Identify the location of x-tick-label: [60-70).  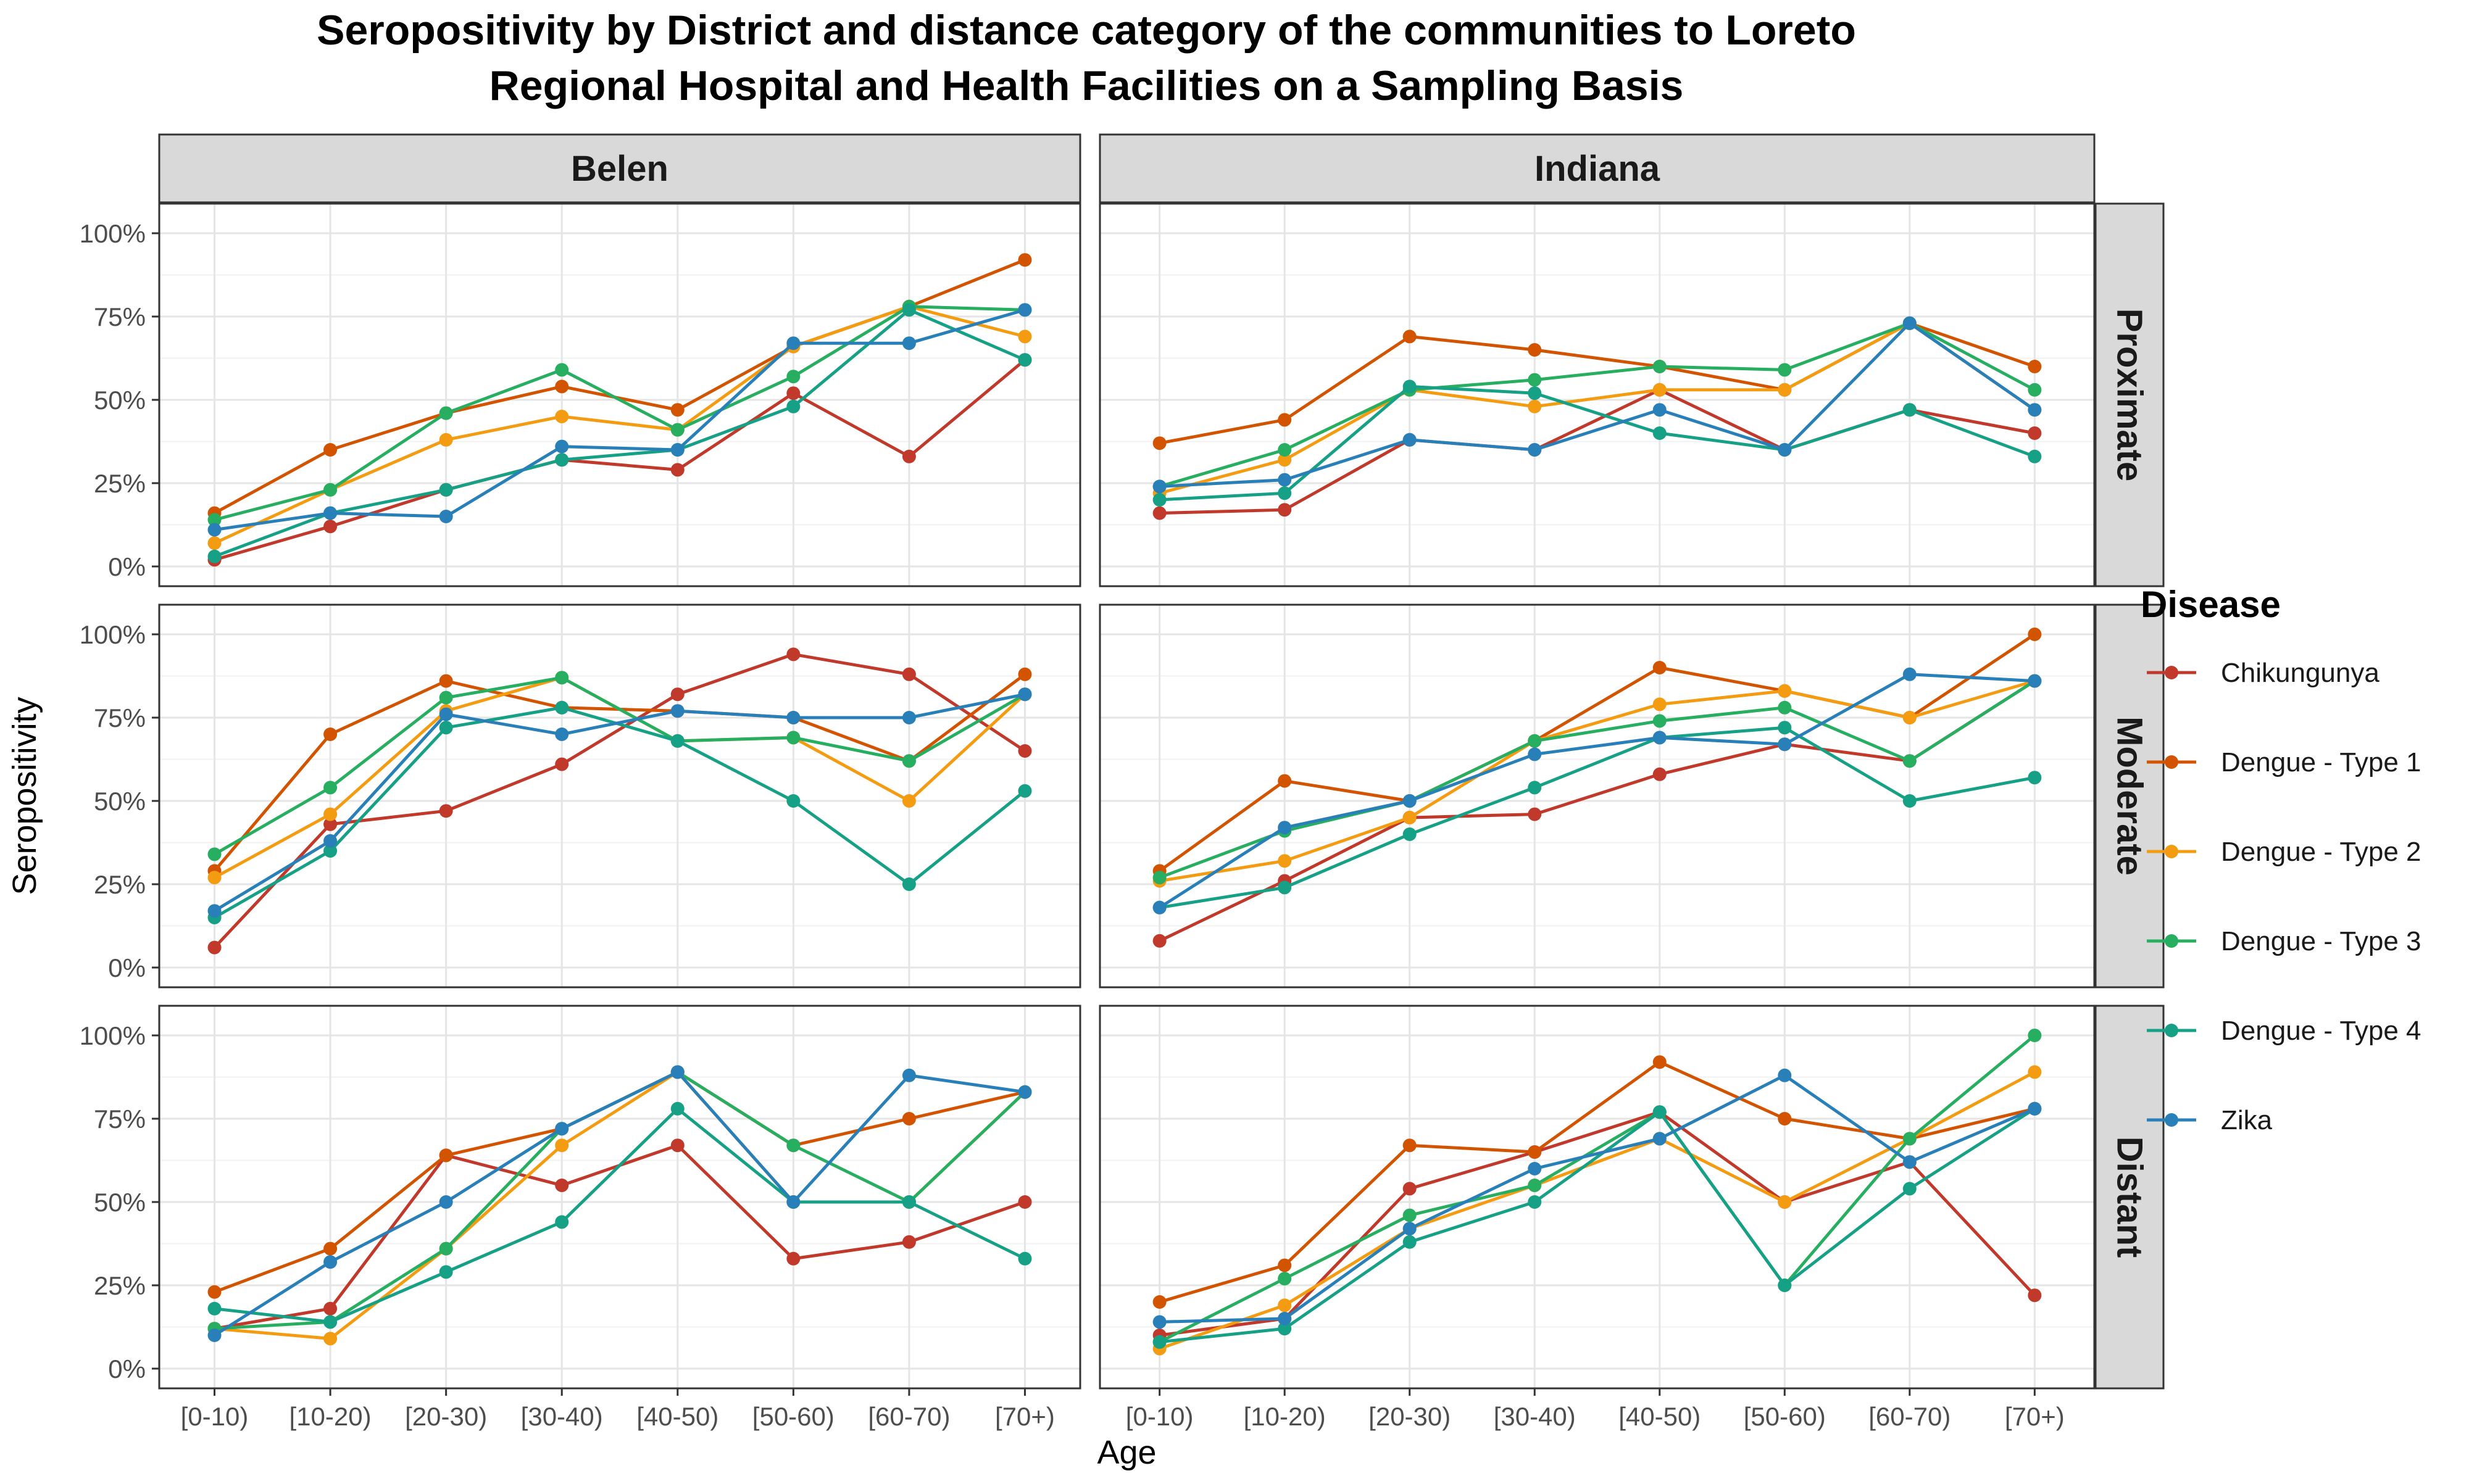
(1909, 1416).